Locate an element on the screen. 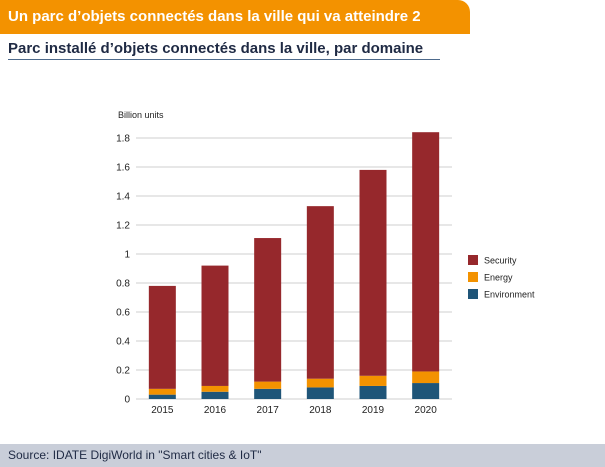  x-tick-label: 2016 is located at coordinates (215, 410).